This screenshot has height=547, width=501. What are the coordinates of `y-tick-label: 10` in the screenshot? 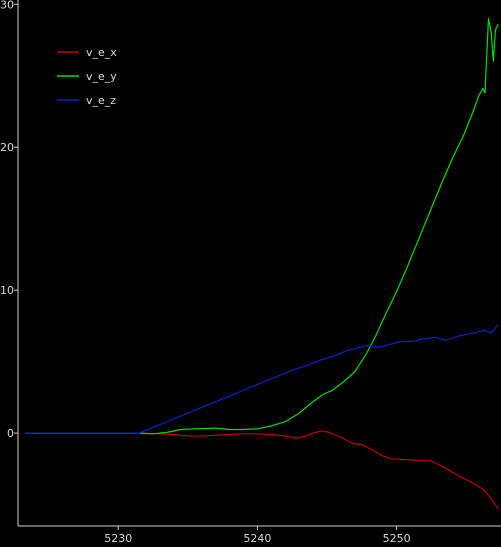 It's located at (7, 290).